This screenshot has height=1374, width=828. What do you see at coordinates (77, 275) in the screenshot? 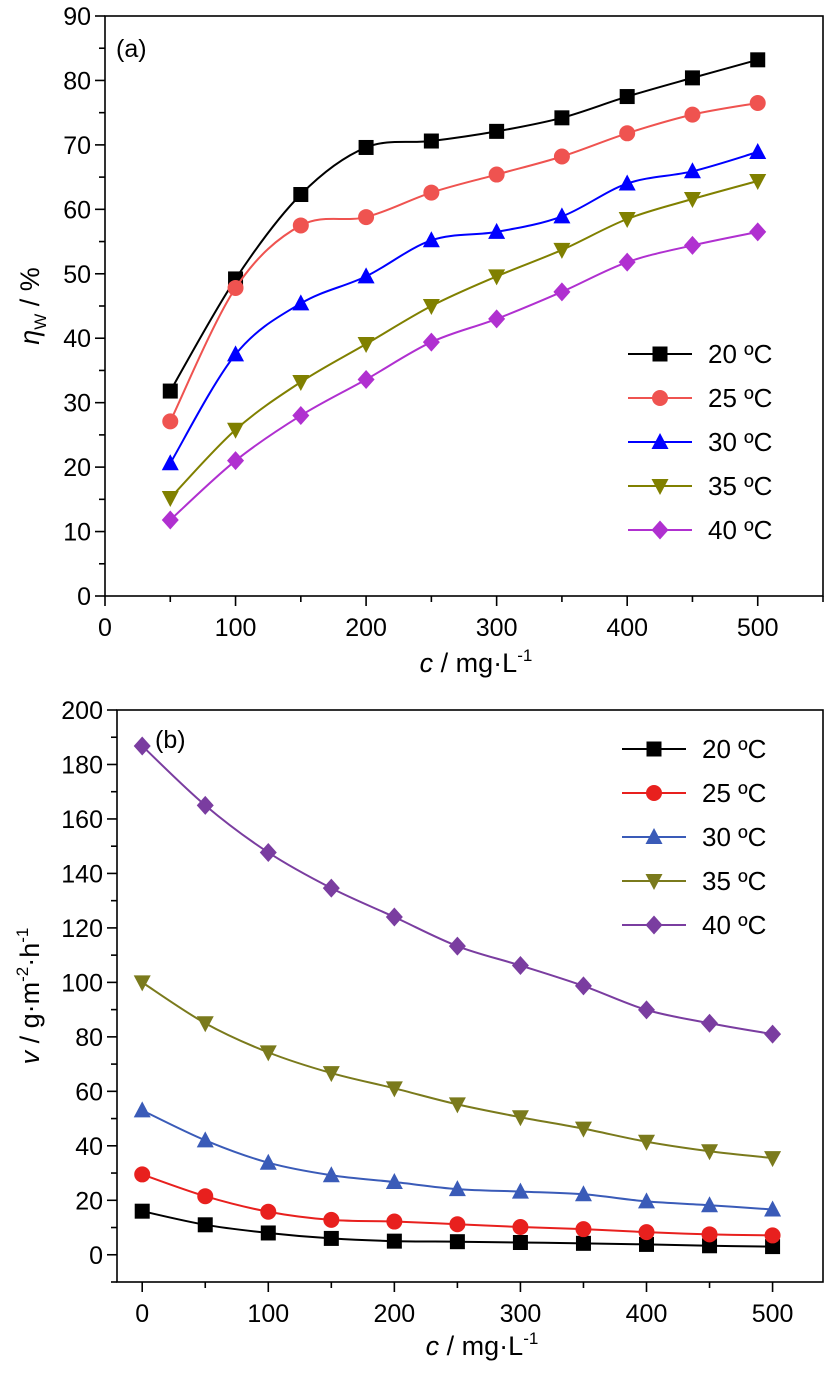
I see `y-tick-label: 50` at bounding box center [77, 275].